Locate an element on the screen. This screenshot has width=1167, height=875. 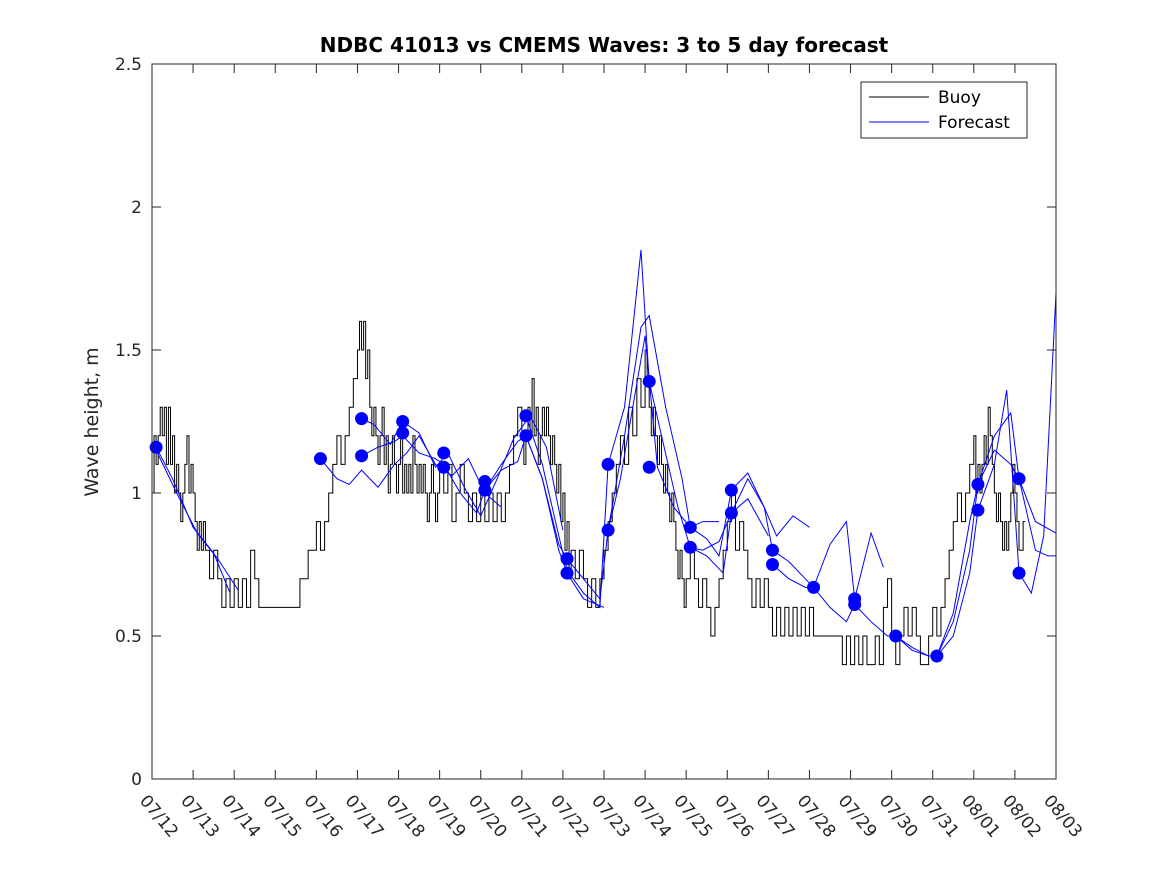
y-tick-label: 0.5 is located at coordinates (128, 637).